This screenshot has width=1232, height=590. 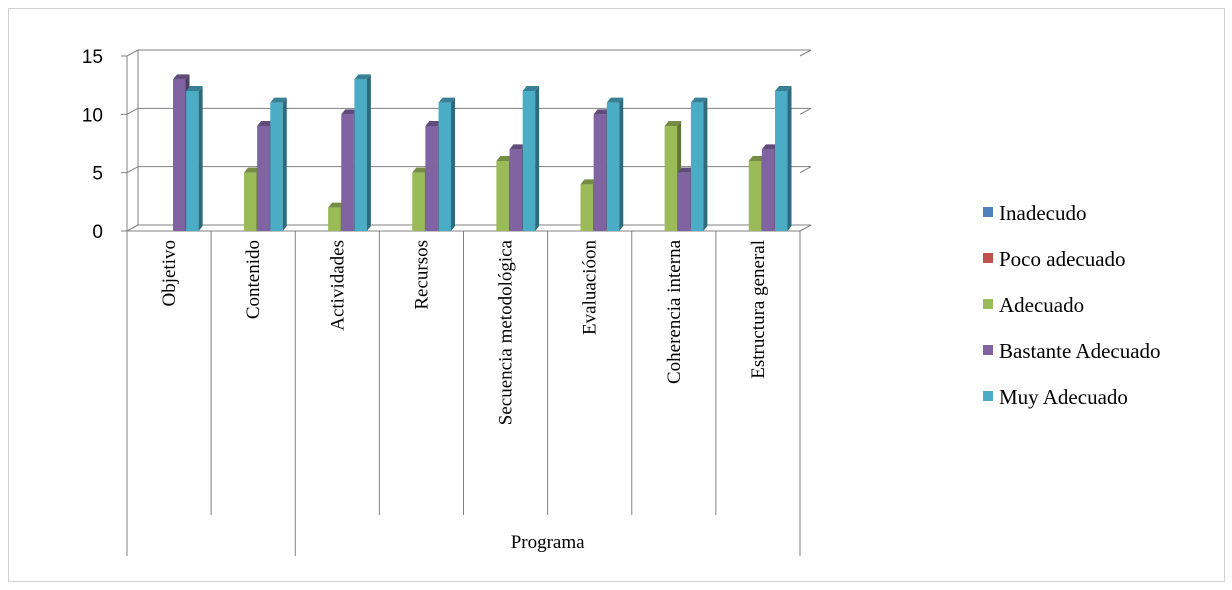 What do you see at coordinates (482, 153) in the screenshot?
I see `bars` at bounding box center [482, 153].